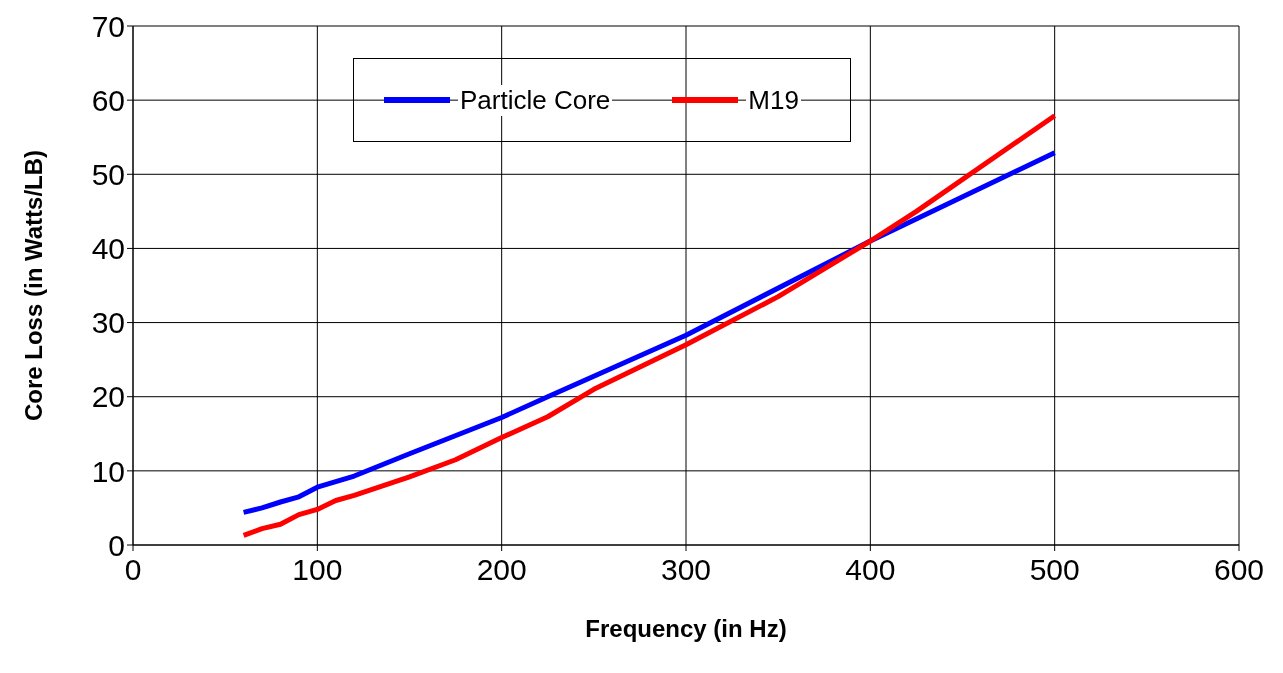 This screenshot has width=1283, height=673. Describe the element at coordinates (108, 397) in the screenshot. I see `y-tick-label: 20` at that location.